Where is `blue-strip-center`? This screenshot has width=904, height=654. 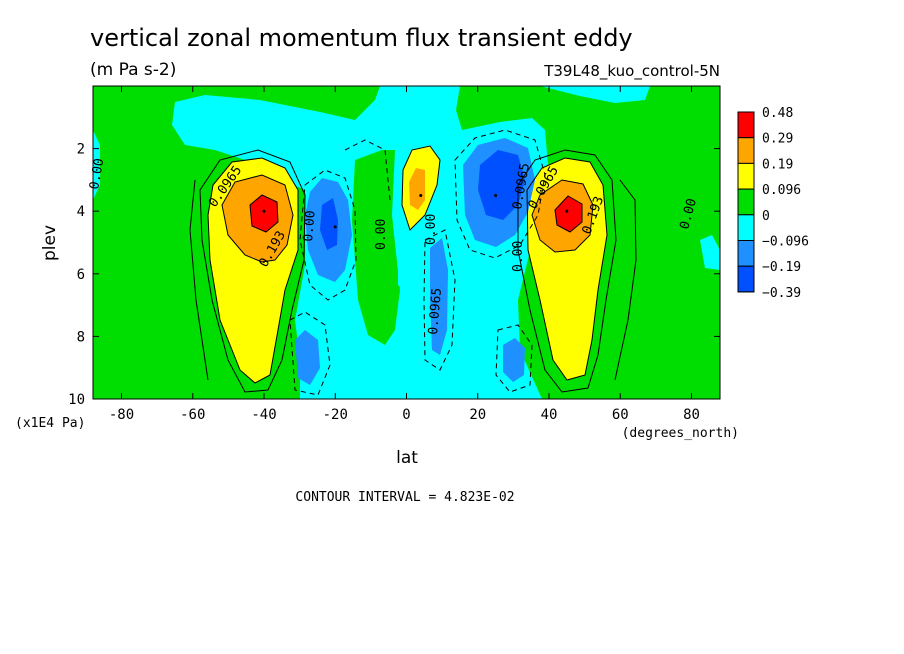 blue-strip-center is located at coordinates (439, 296).